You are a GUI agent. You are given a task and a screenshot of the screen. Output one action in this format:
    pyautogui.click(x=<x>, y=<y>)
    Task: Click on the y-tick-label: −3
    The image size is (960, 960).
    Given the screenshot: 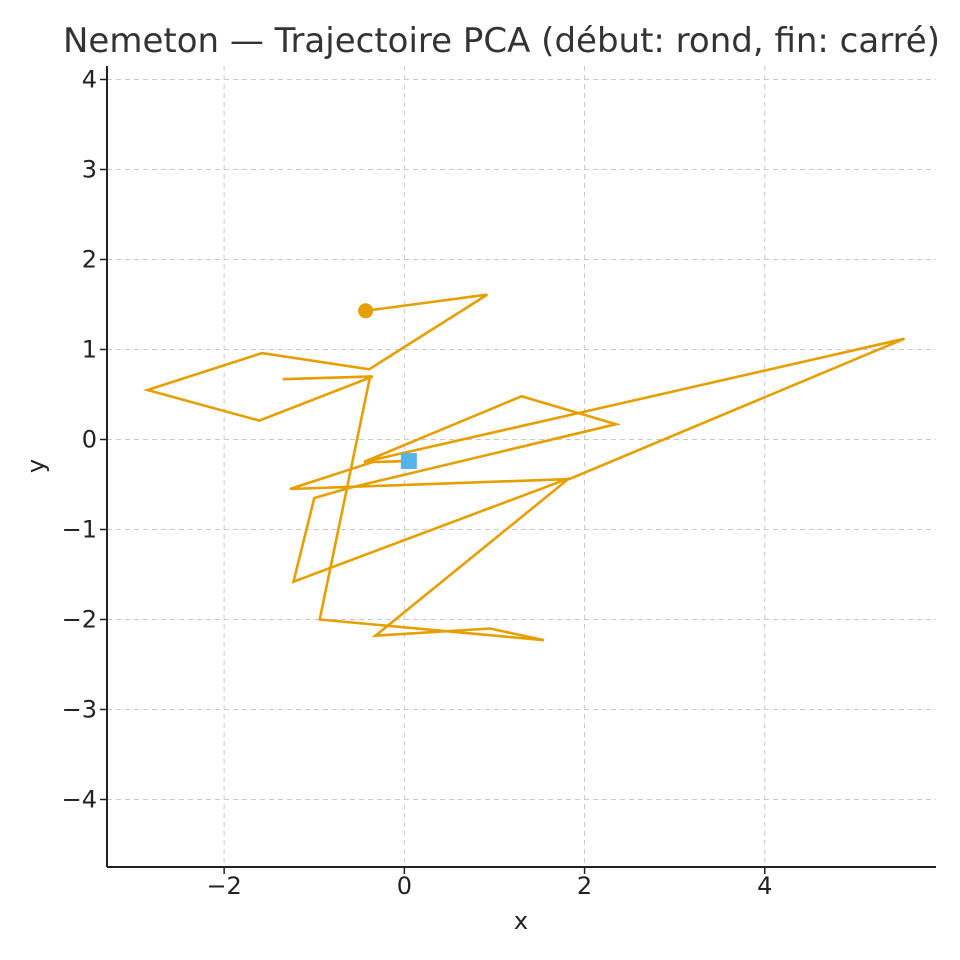 What is the action you would take?
    pyautogui.click(x=79, y=710)
    